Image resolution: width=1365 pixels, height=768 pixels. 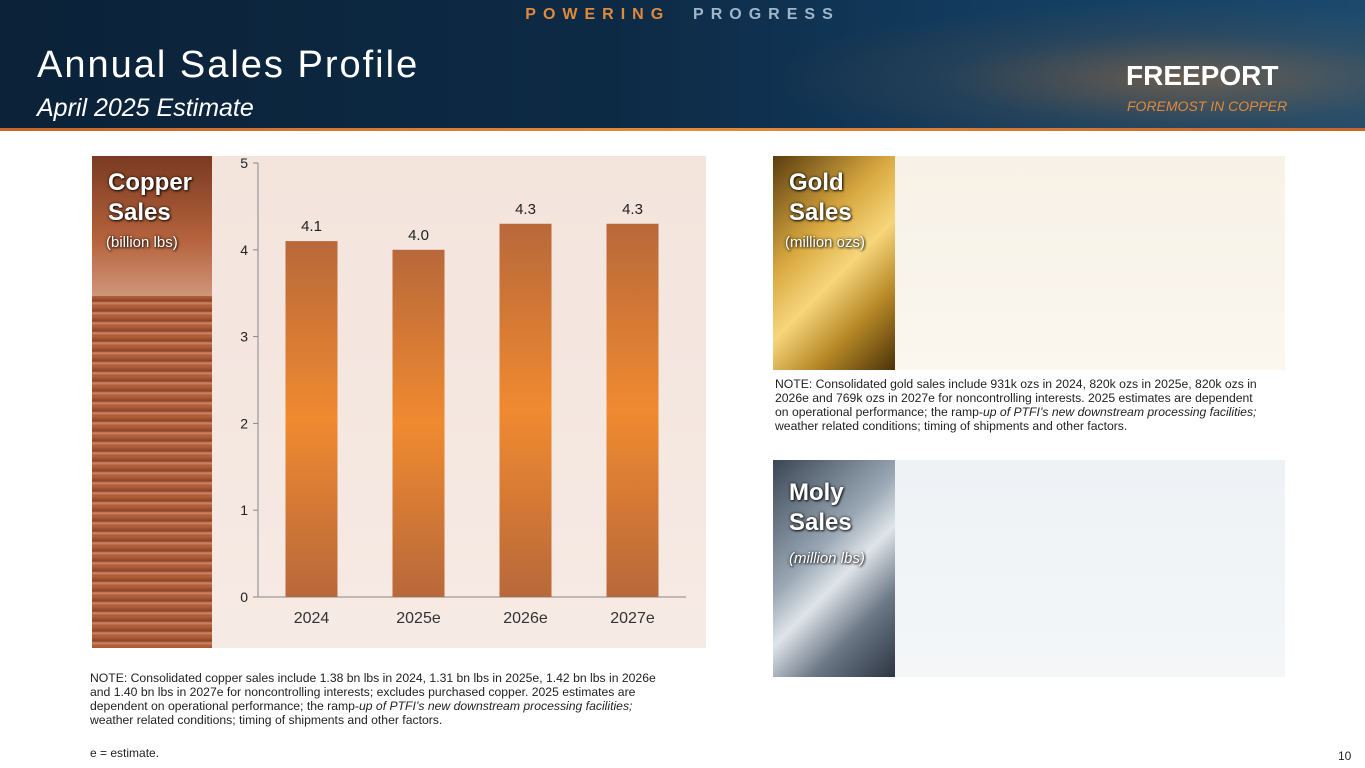 What do you see at coordinates (1029, 263) in the screenshot?
I see `gold-chart-panel: Gold Sales (million ozs)` at bounding box center [1029, 263].